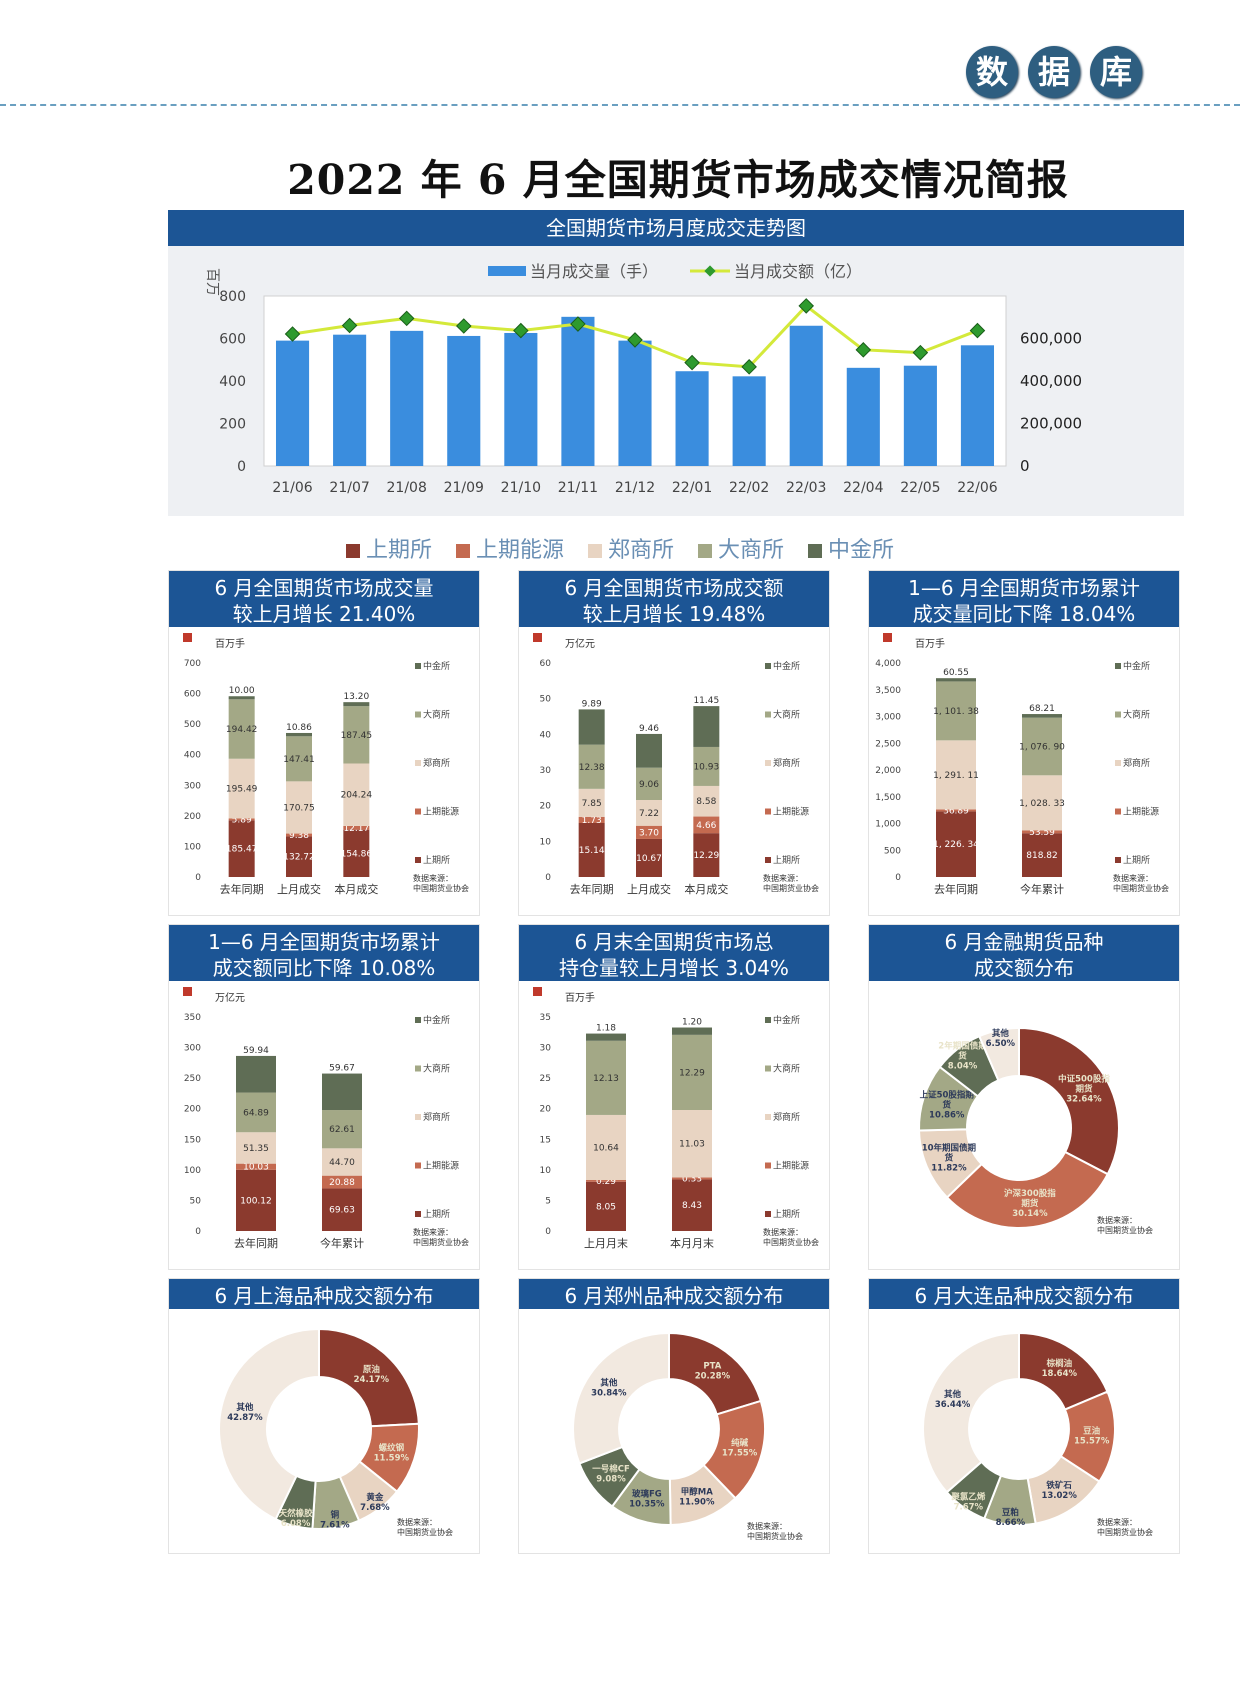 The height and width of the screenshot is (1683, 1240). What do you see at coordinates (335, 1515) in the screenshot?
I see `donut-label: 铜` at bounding box center [335, 1515].